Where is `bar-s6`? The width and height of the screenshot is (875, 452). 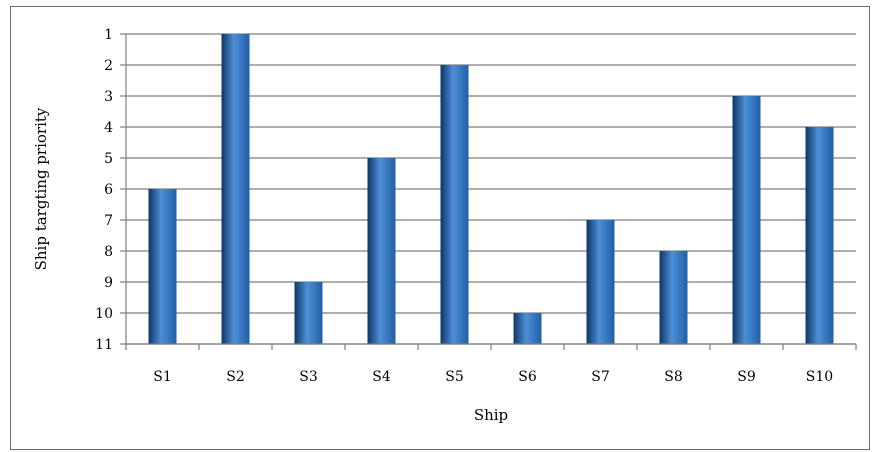 bar-s6 is located at coordinates (527, 328).